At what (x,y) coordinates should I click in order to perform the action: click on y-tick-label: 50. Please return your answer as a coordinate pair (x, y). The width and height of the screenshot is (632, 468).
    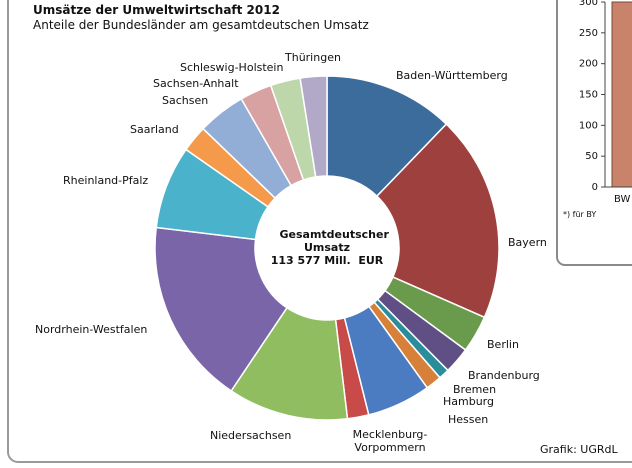
    Looking at the image, I should click on (591, 156).